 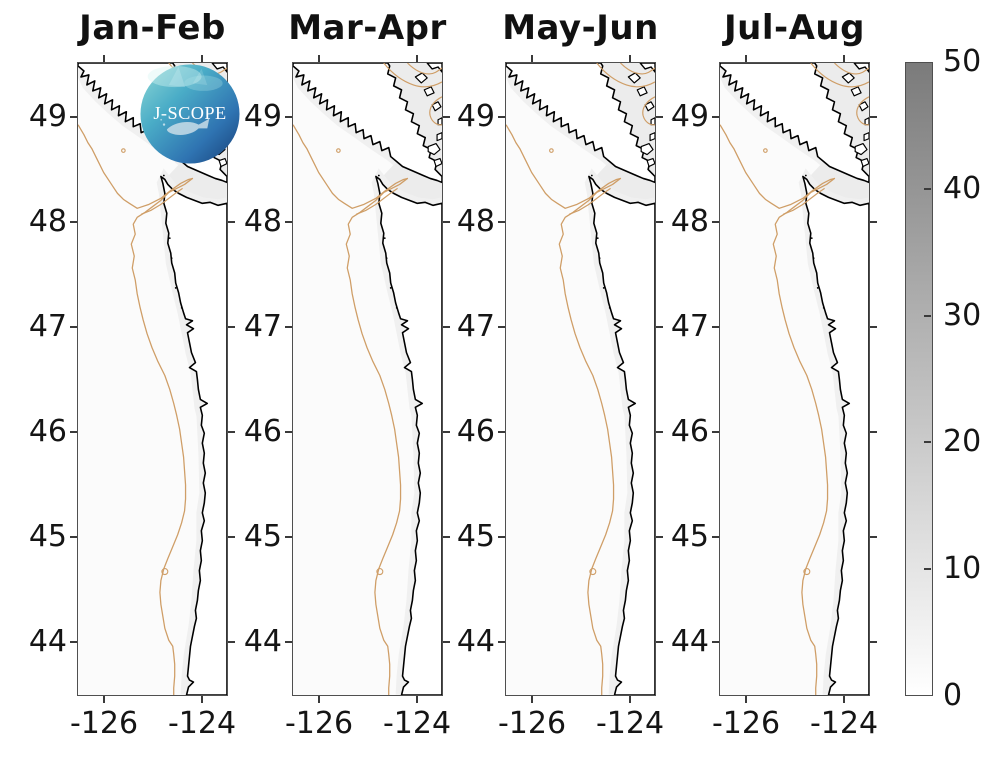 I want to click on map-panel-jul-aug, so click(x=794, y=379).